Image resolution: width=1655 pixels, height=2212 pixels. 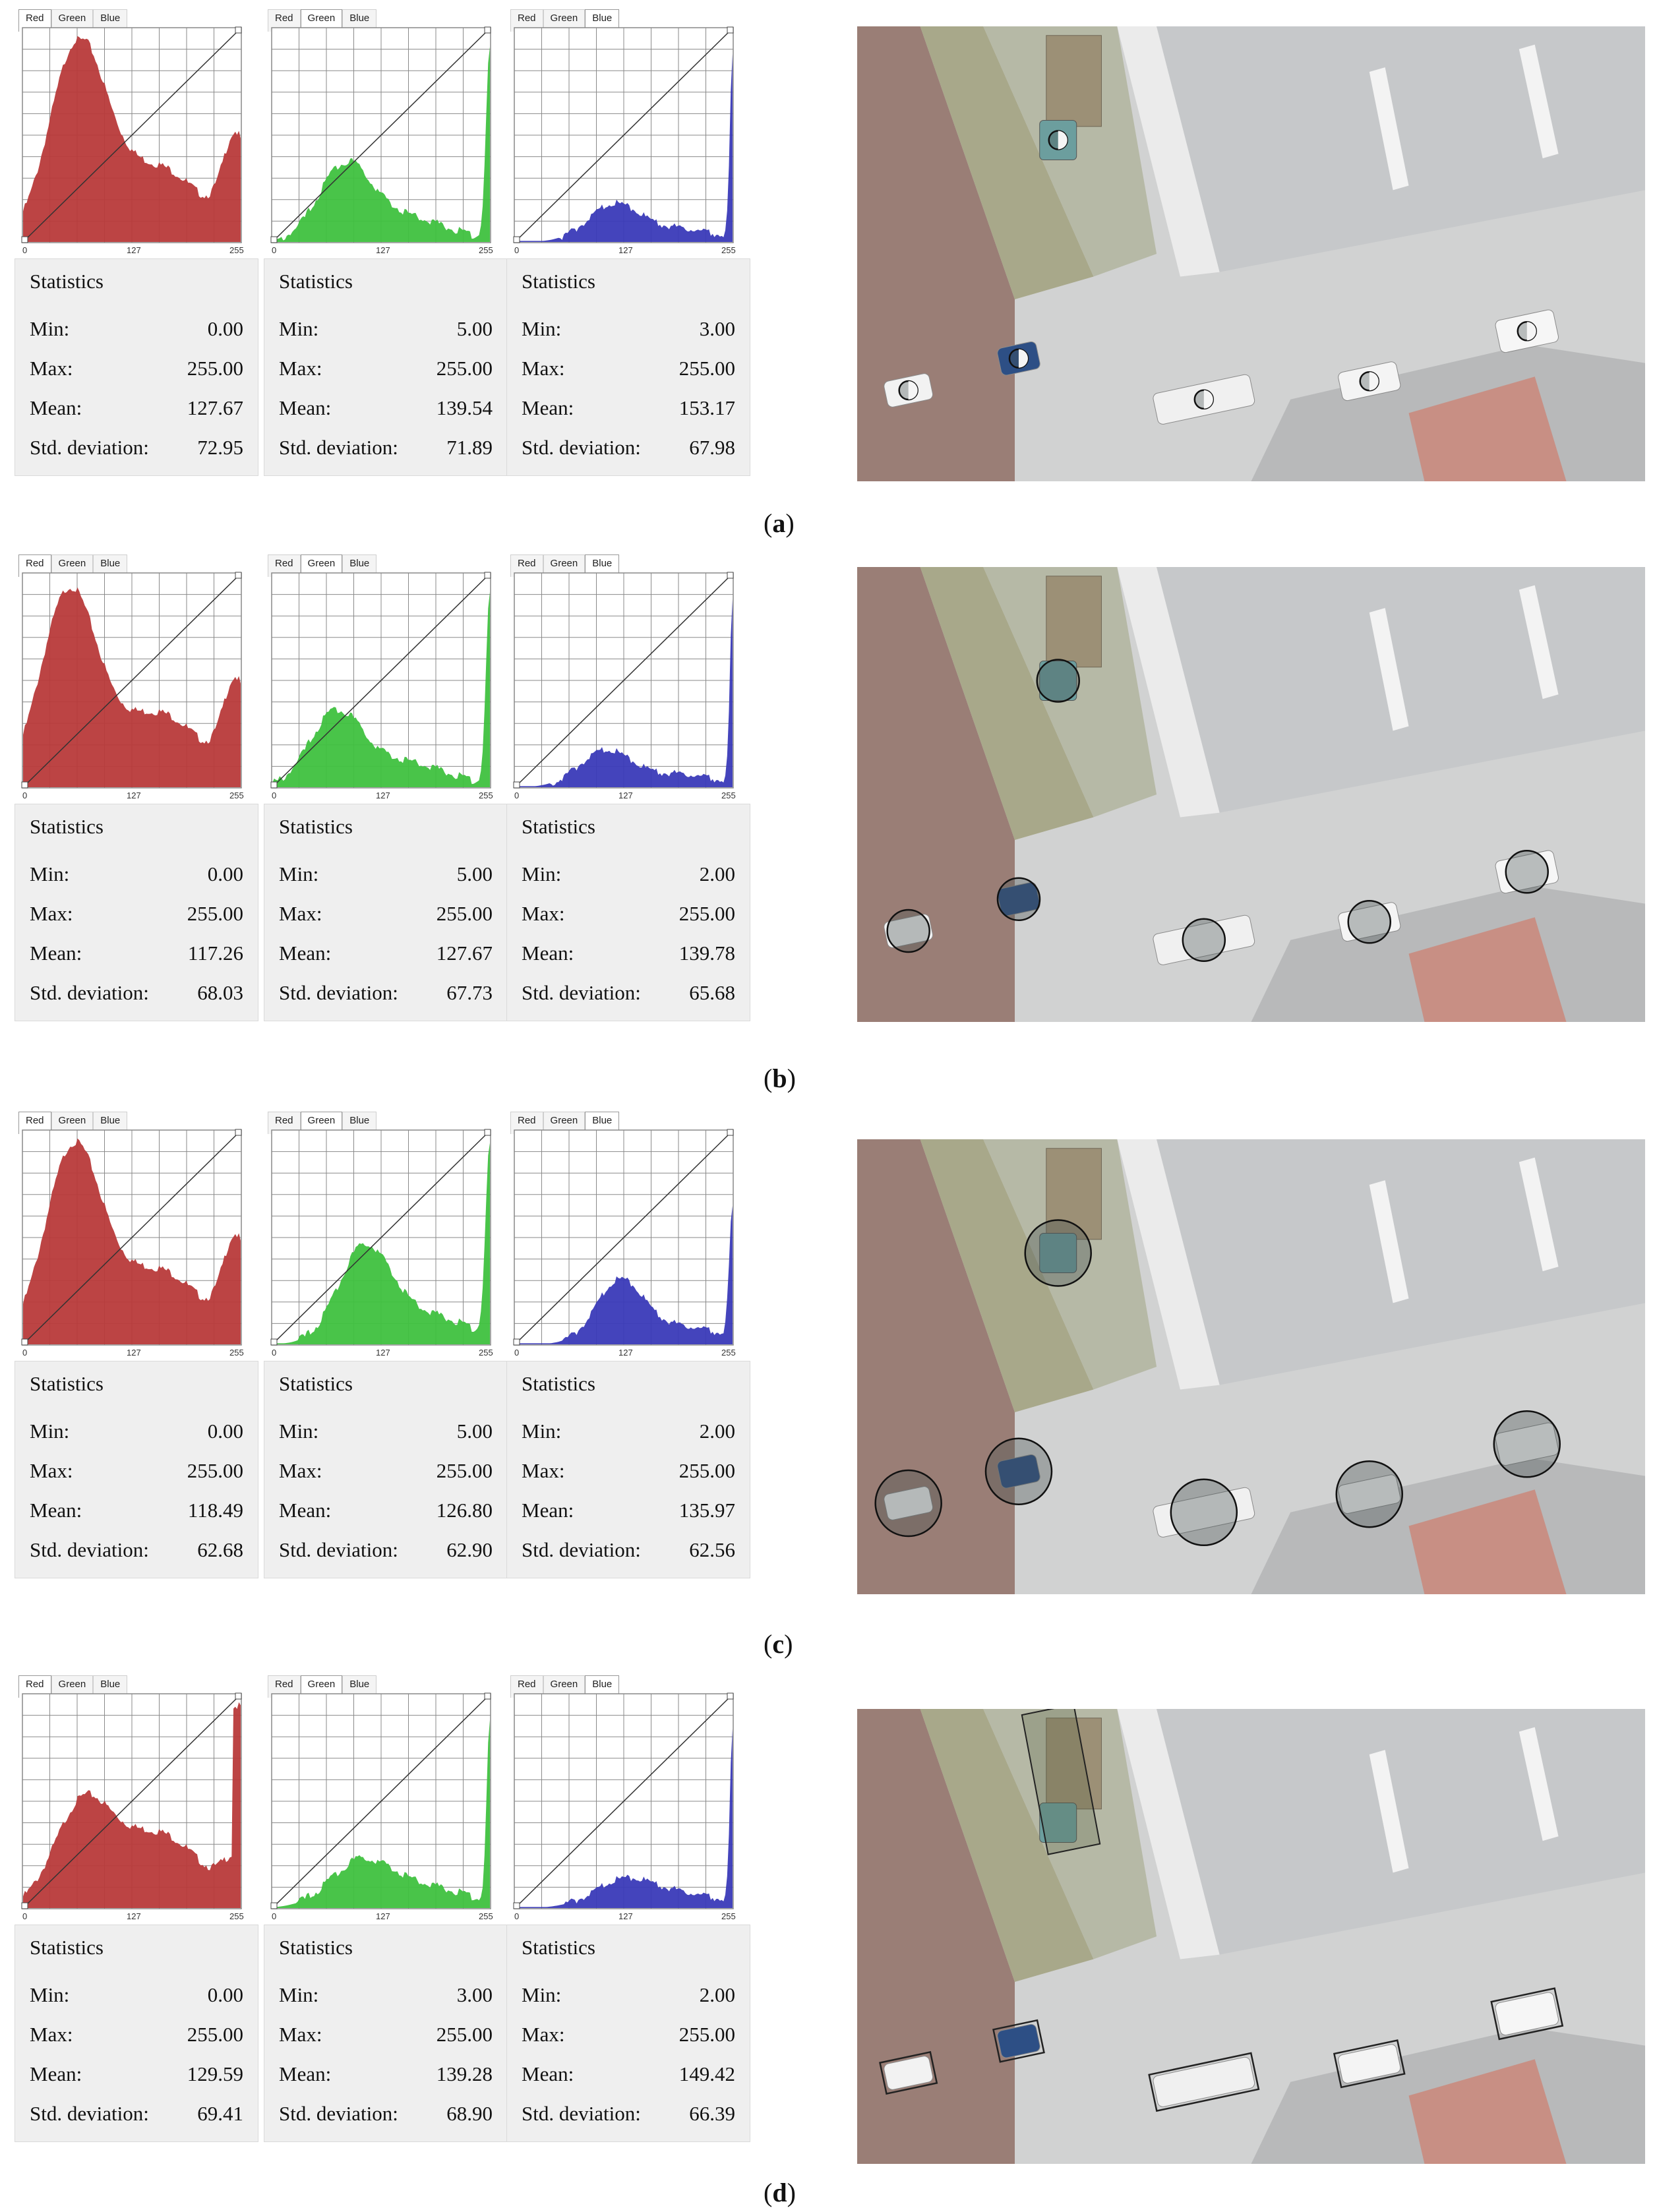 What do you see at coordinates (779, 523) in the screenshot?
I see `panel-caption-letter: a` at bounding box center [779, 523].